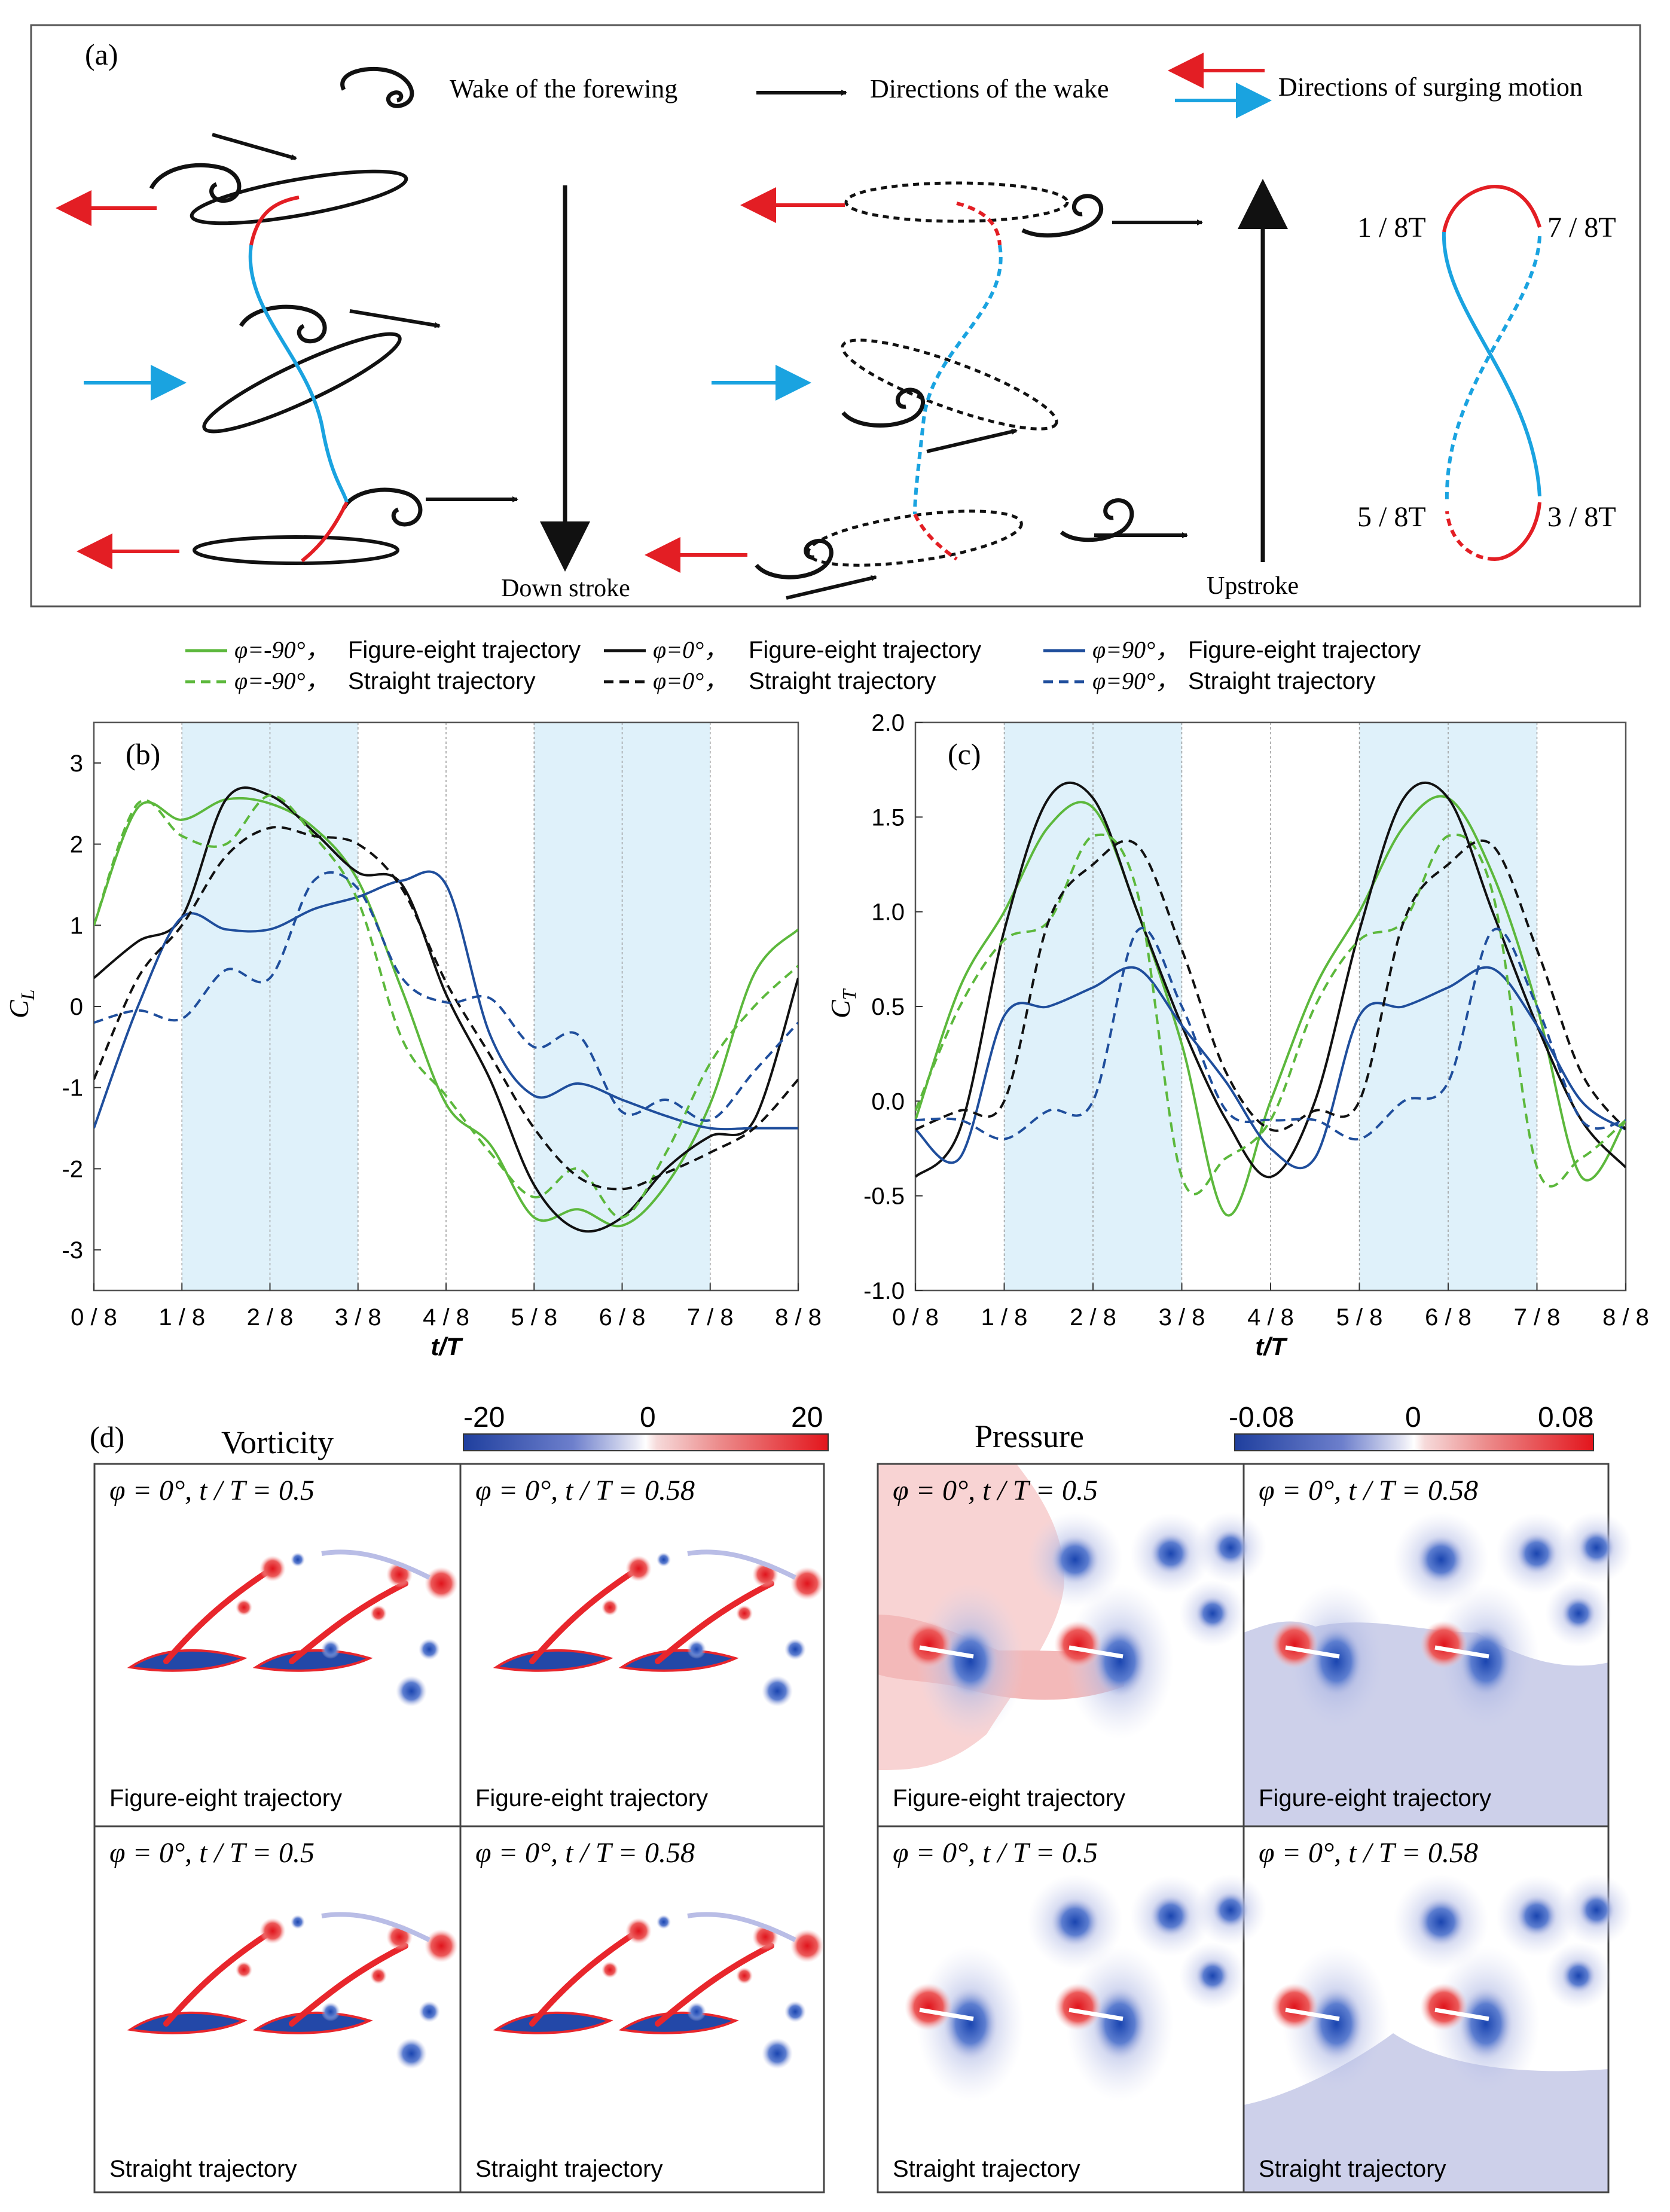 Image resolution: width=1670 pixels, height=2212 pixels. Describe the element at coordinates (1413, 1417) in the screenshot. I see `press-colorbar-mid: 0` at that location.